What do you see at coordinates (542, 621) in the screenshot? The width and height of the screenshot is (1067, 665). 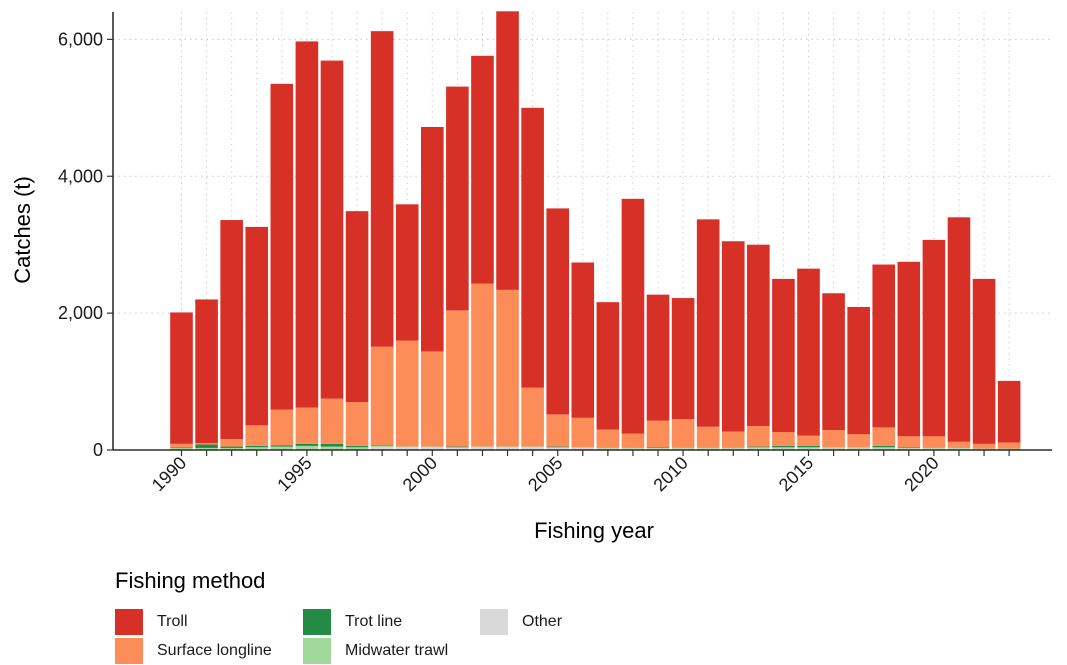 I see `legend-label-other: Other` at bounding box center [542, 621].